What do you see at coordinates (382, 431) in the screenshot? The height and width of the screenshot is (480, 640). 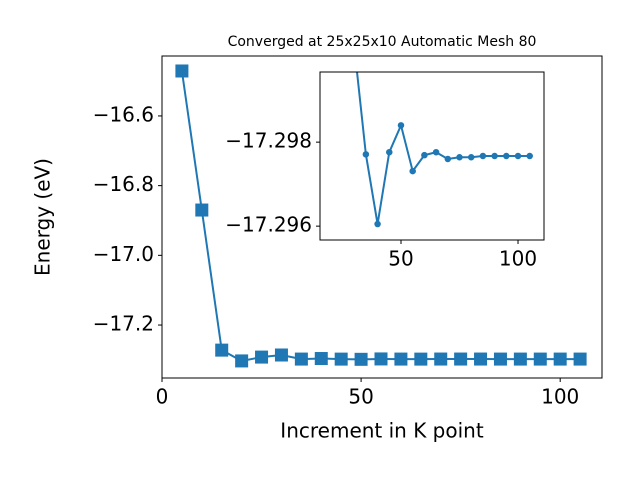 I see `x-axis-label: Increment in K point` at bounding box center [382, 431].